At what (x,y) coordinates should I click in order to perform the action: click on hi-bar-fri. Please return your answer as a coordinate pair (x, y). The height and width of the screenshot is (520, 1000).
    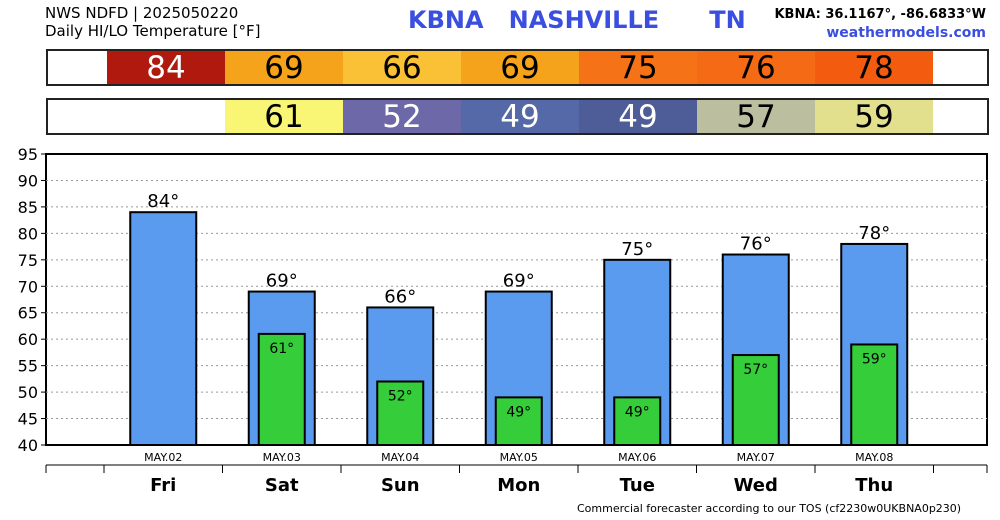
    Looking at the image, I should click on (163, 328).